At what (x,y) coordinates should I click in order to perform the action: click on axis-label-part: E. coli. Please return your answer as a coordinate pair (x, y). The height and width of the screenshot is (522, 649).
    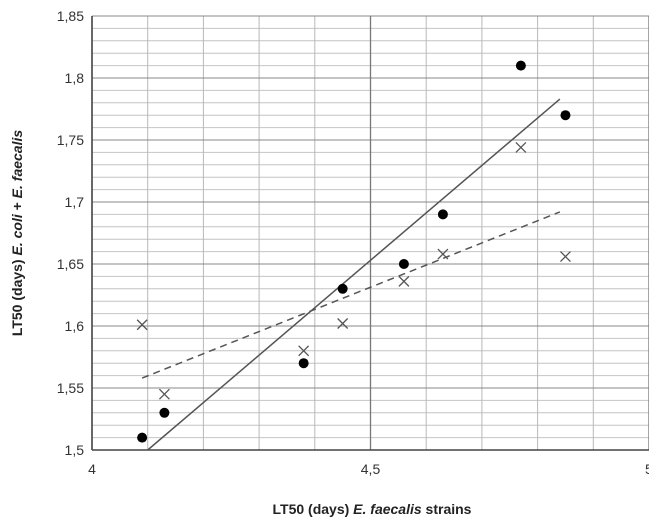
    Looking at the image, I should click on (17, 234).